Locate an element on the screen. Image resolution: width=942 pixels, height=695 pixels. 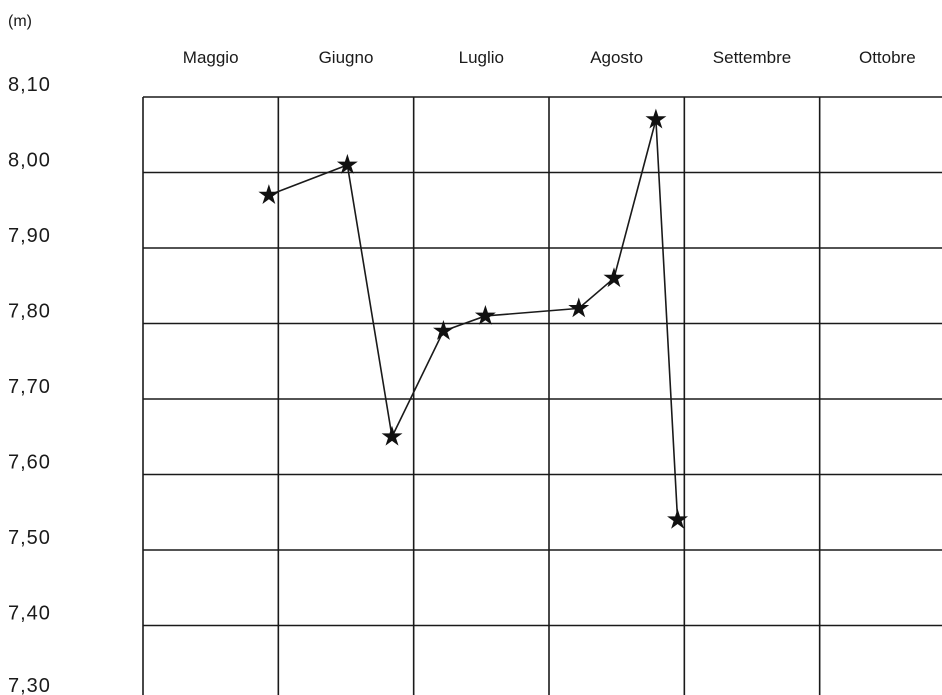
y-tick-label: 7,90 is located at coordinates (29, 236).